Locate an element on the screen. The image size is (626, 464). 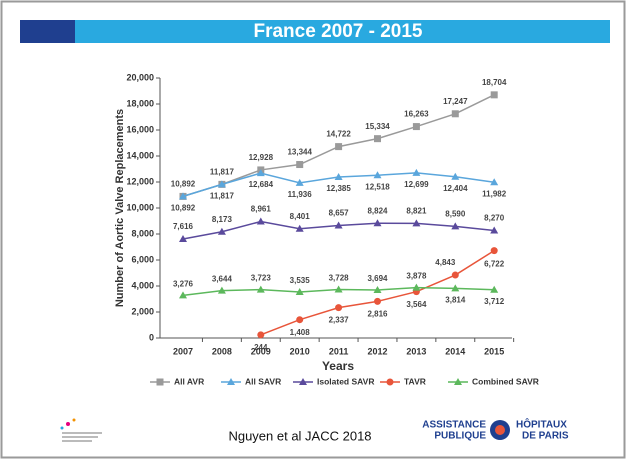
data-label: 7,616 is located at coordinates (183, 226).